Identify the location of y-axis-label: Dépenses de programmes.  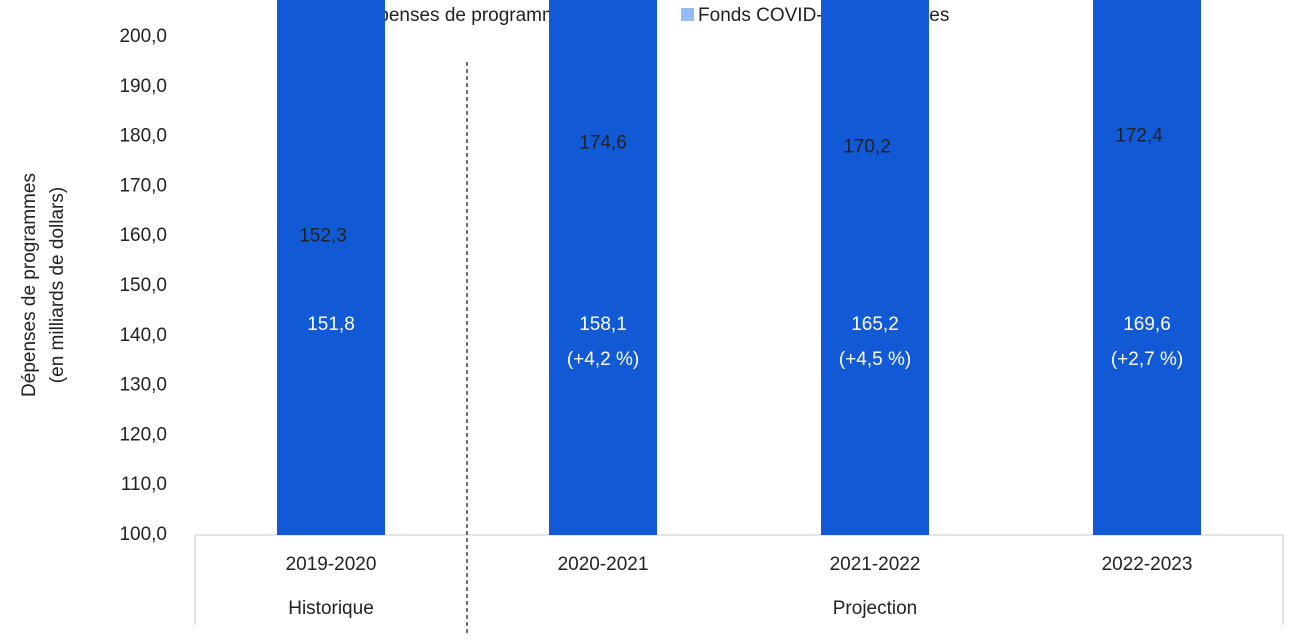
(29, 285).